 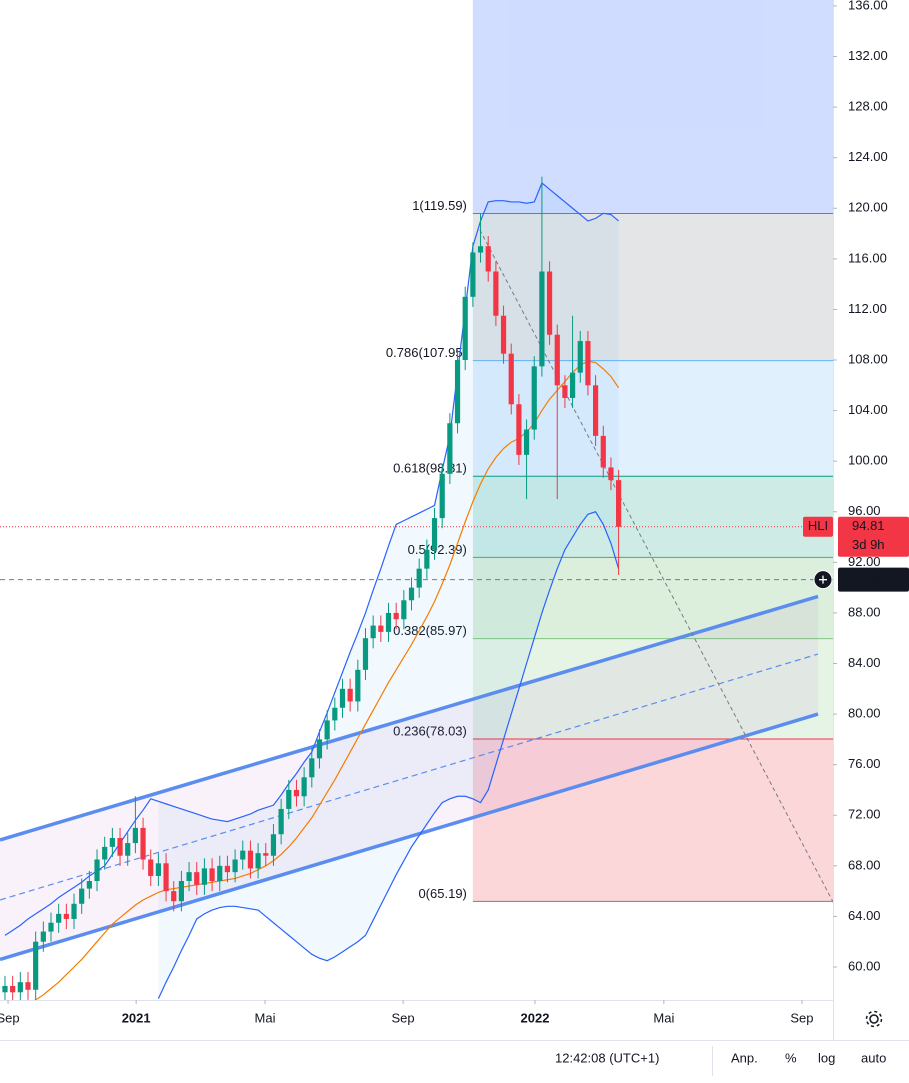 I want to click on y-tick-label: 60.00, so click(x=864, y=965).